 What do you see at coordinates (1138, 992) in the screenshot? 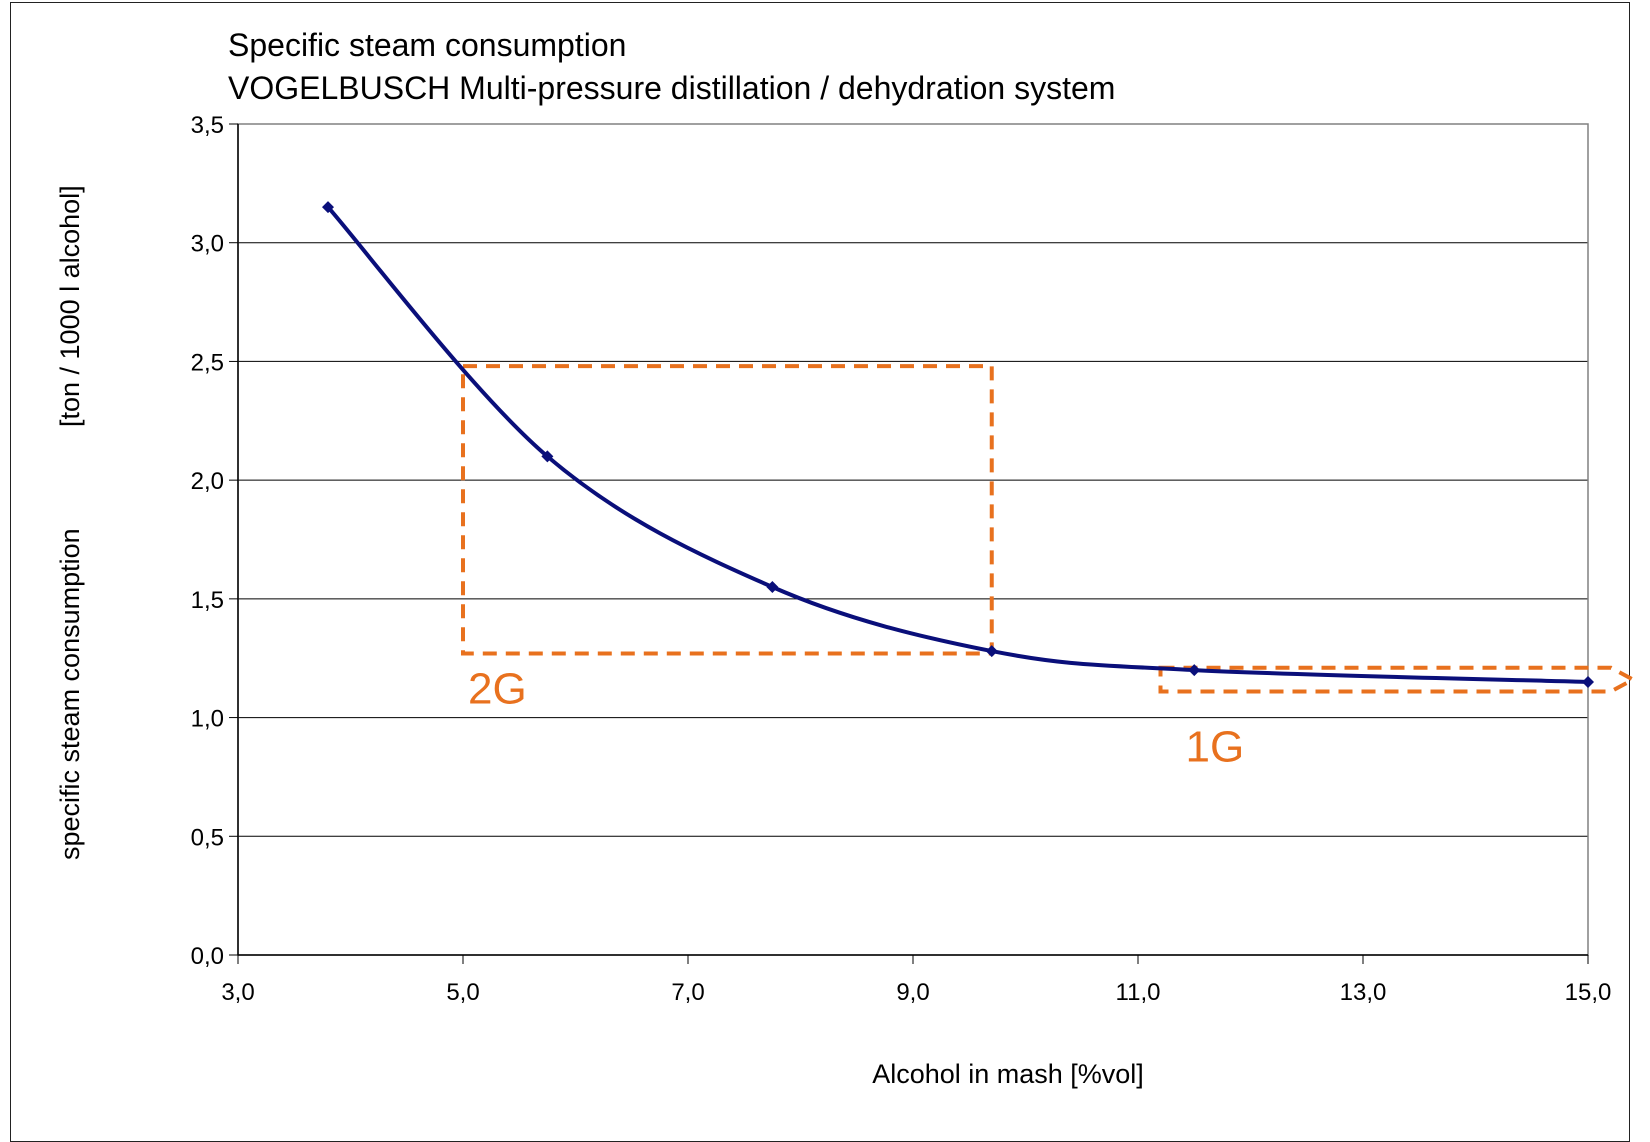
I see `x-tick-label: 11,0` at bounding box center [1138, 992].